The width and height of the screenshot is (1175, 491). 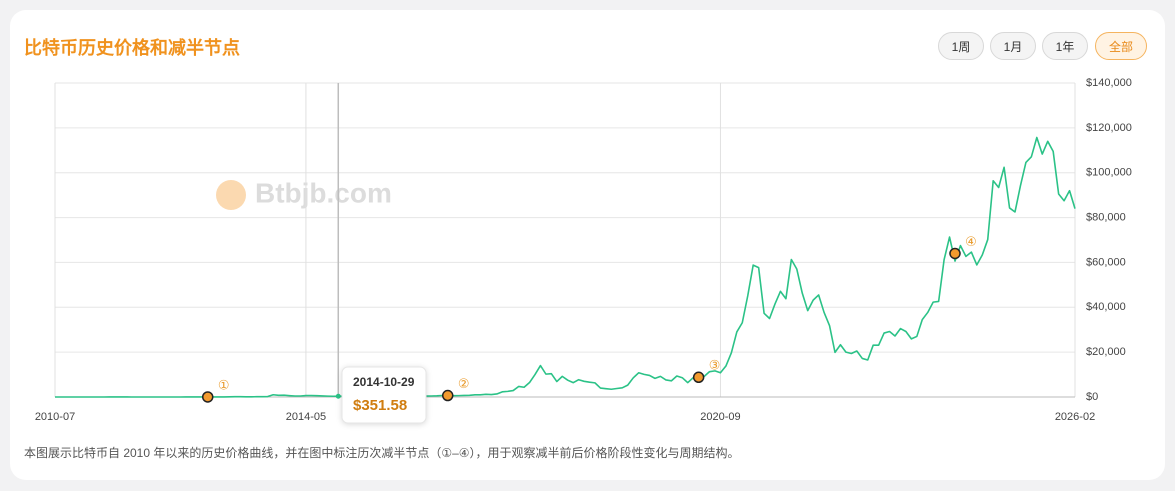 What do you see at coordinates (1121, 46) in the screenshot?
I see `range-button: 全部` at bounding box center [1121, 46].